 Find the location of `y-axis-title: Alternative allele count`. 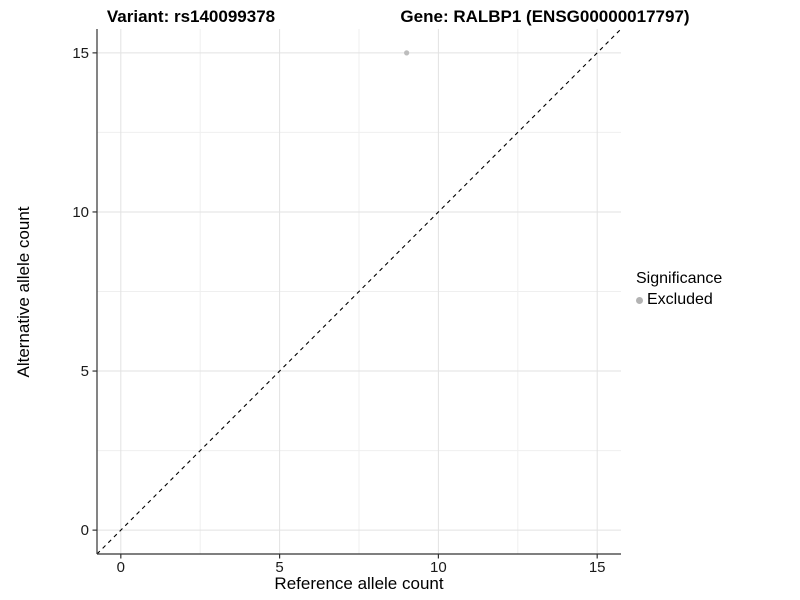

y-axis-title: Alternative allele count is located at coordinates (23, 292).